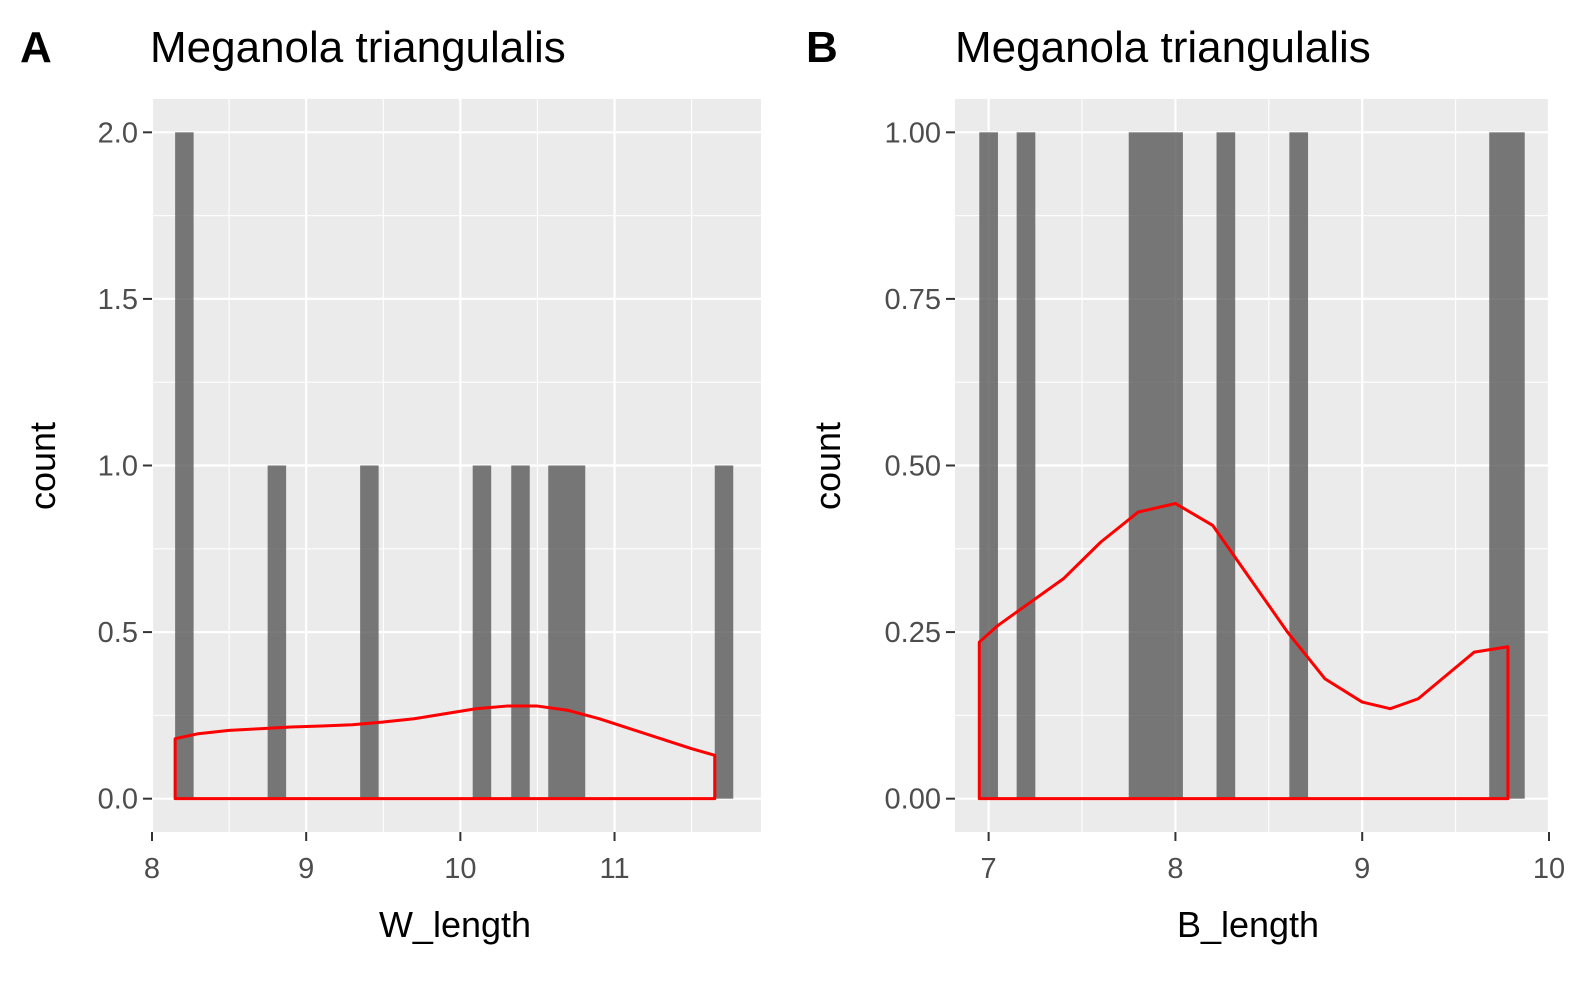 The height and width of the screenshot is (984, 1593). Describe the element at coordinates (36, 47) in the screenshot. I see `panel-tag-a: A` at that location.